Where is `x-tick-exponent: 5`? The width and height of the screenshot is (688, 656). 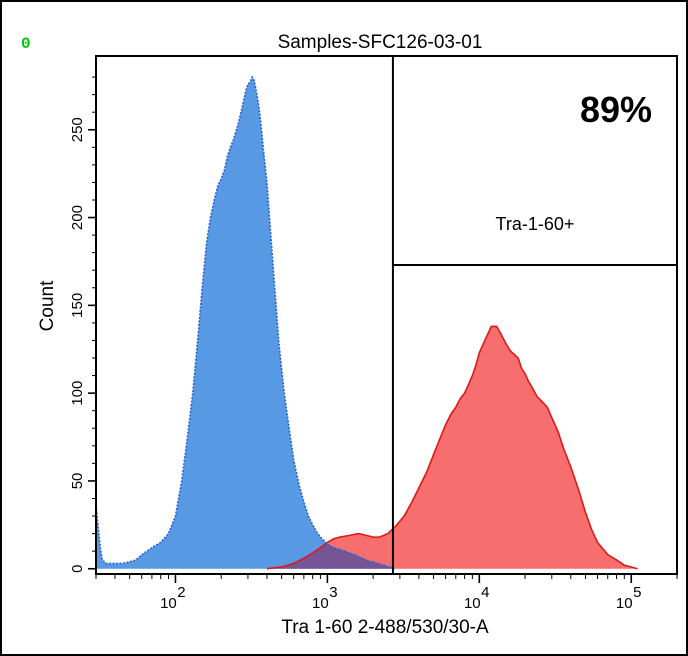
x-tick-exponent: 5 is located at coordinates (637, 592).